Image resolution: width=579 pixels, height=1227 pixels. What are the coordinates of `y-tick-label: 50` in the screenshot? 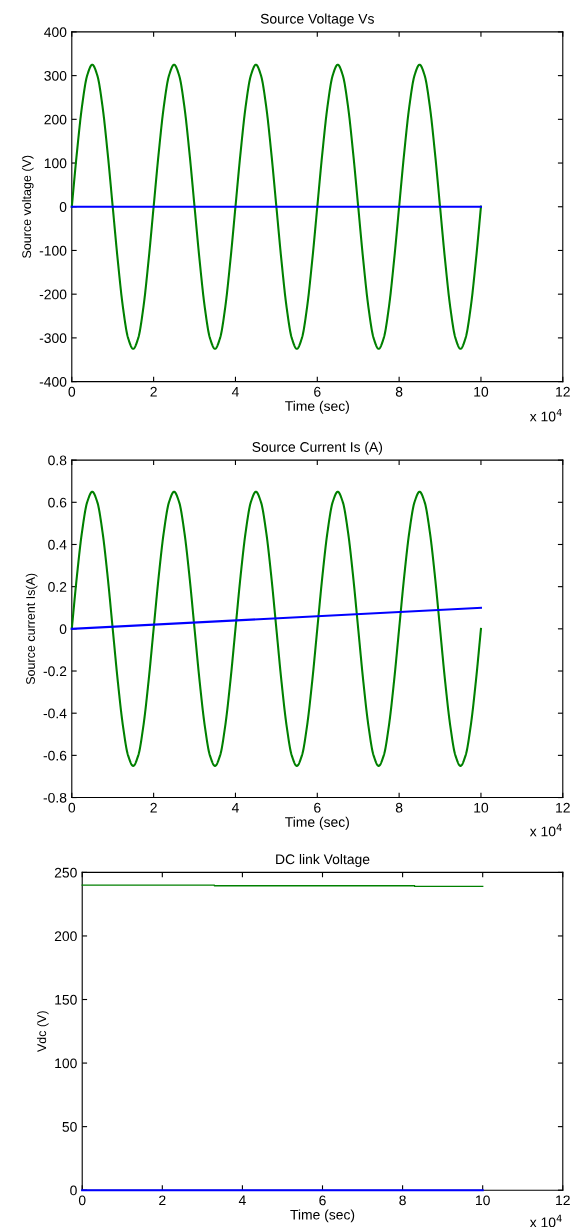 It's located at (69, 1126).